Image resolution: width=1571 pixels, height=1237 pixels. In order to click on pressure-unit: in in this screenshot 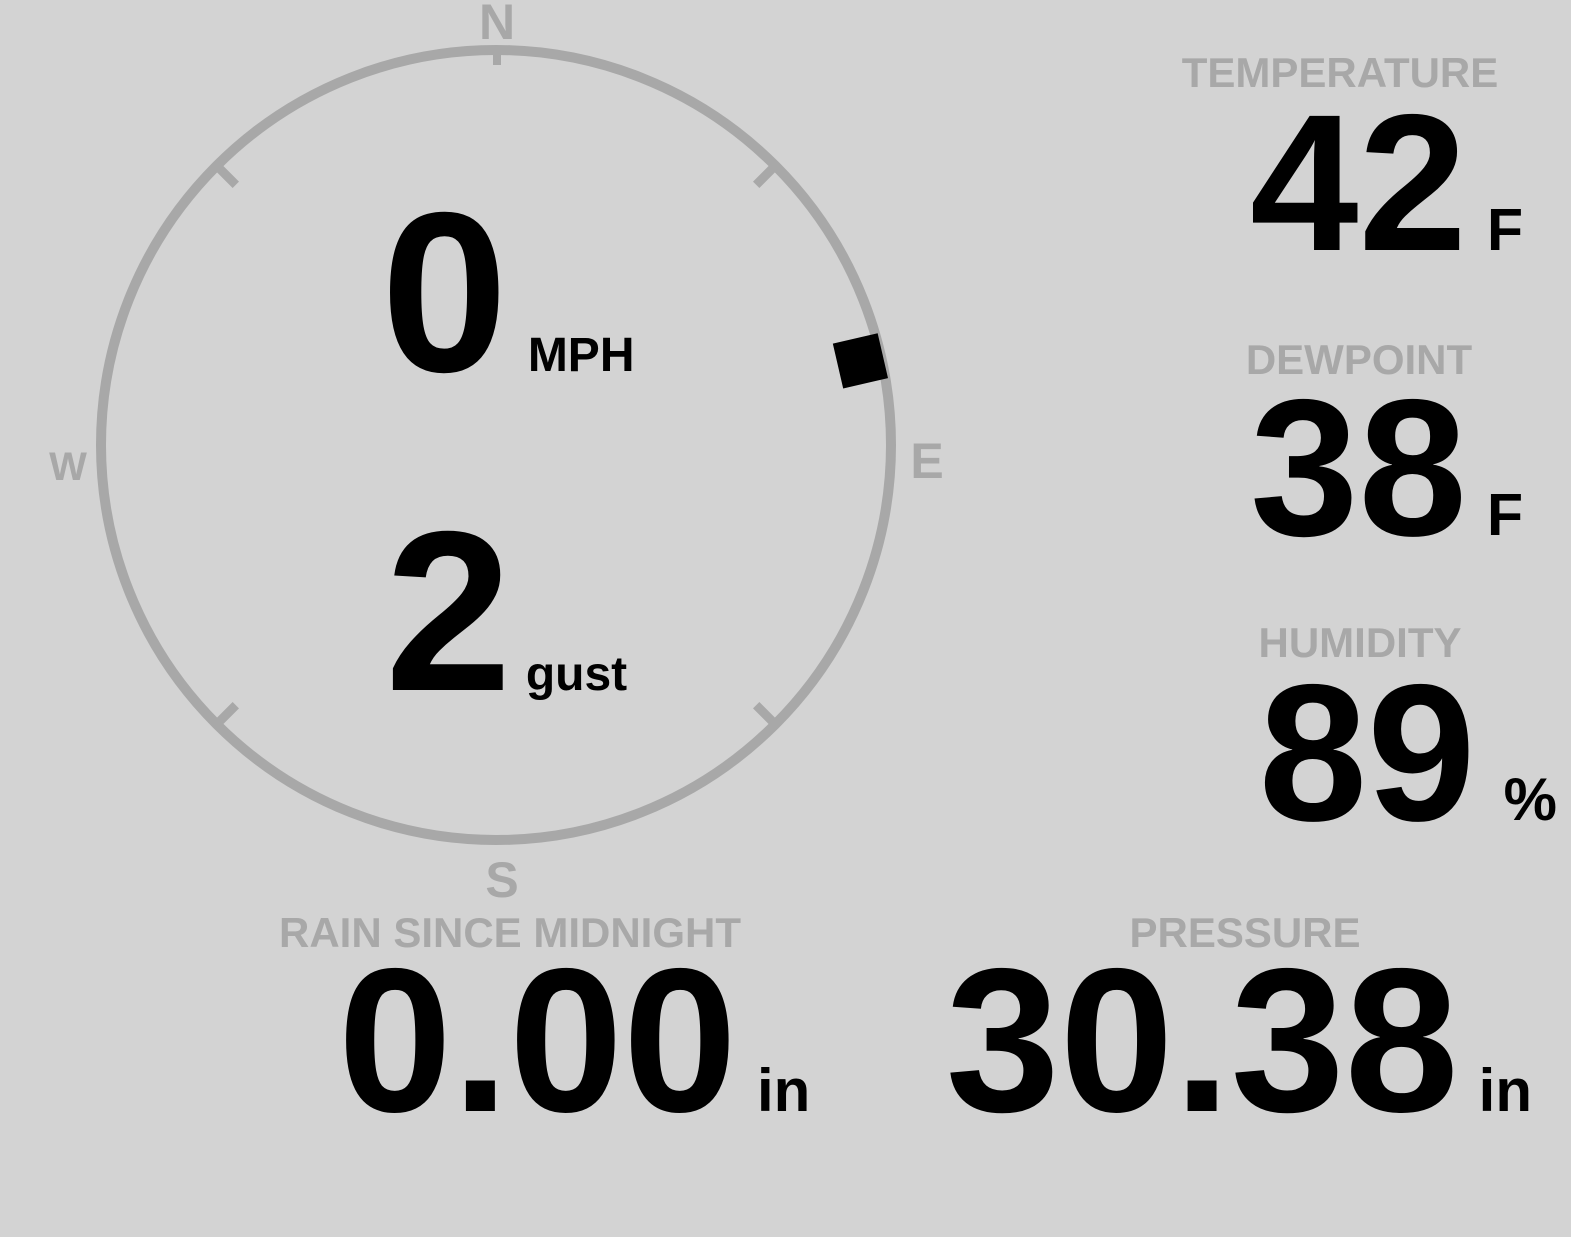, I will do `click(1505, 1090)`.